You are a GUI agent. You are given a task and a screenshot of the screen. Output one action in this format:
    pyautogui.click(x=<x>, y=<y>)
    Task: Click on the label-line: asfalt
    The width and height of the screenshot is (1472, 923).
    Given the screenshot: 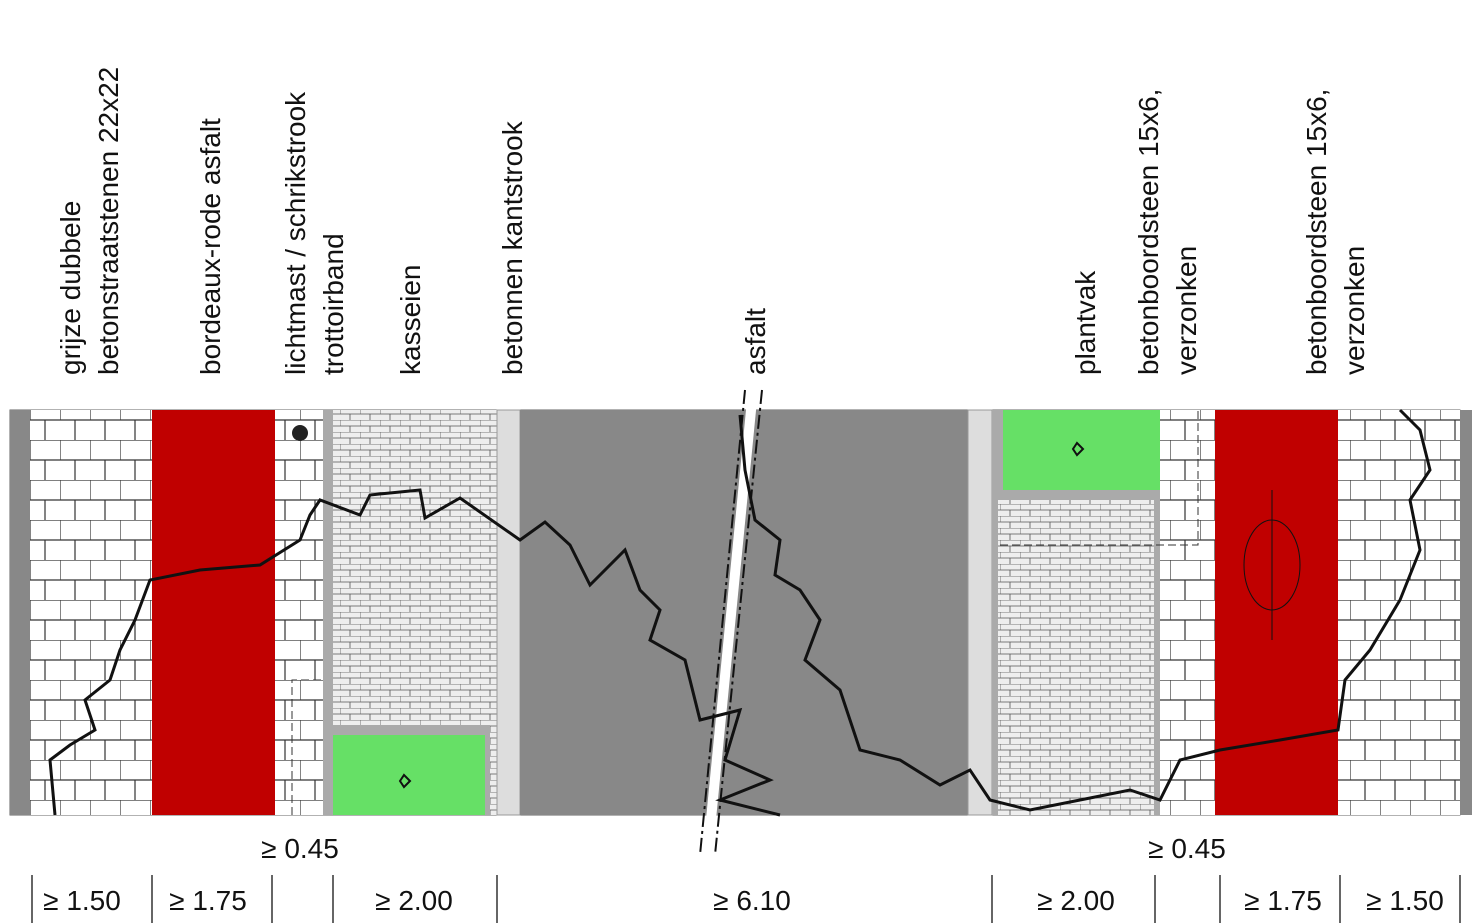 What is the action you would take?
    pyautogui.click(x=755, y=341)
    